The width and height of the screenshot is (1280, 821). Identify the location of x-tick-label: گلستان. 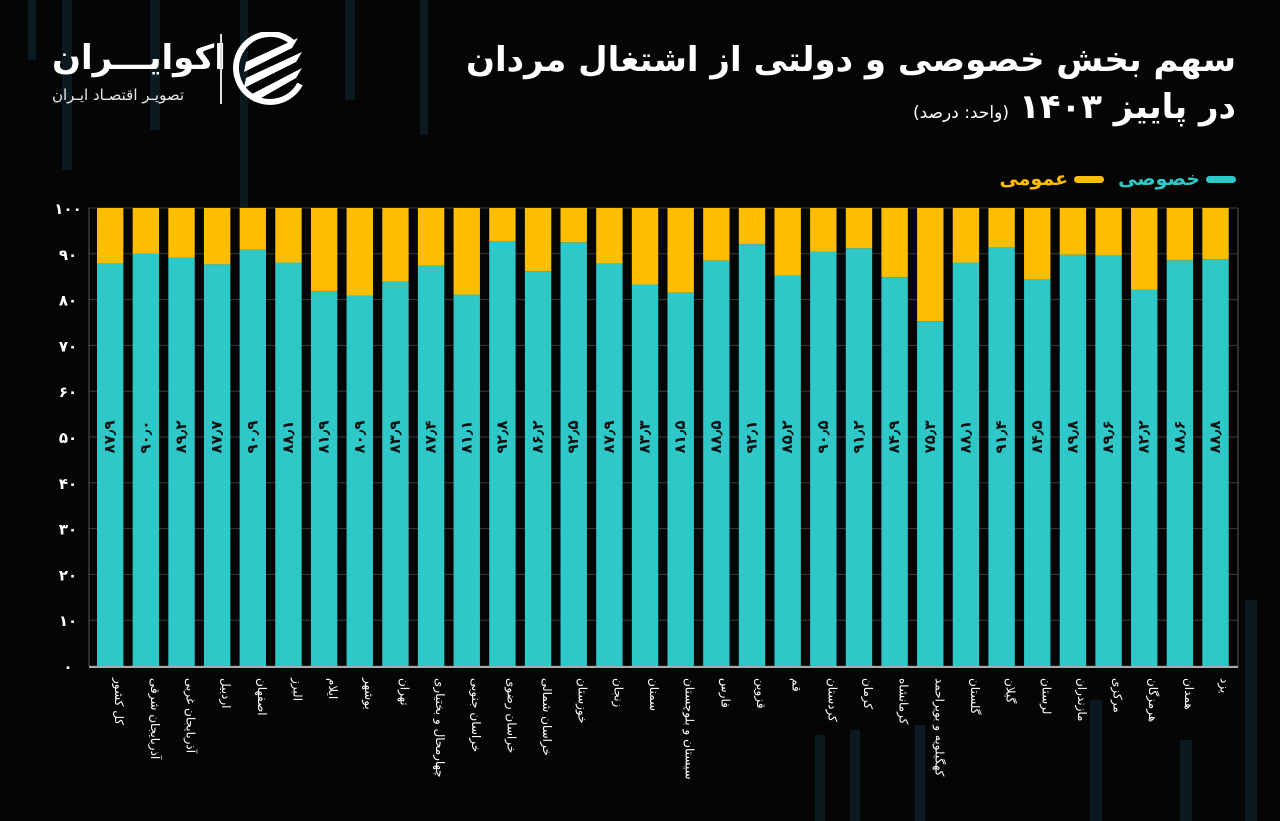
(975, 696).